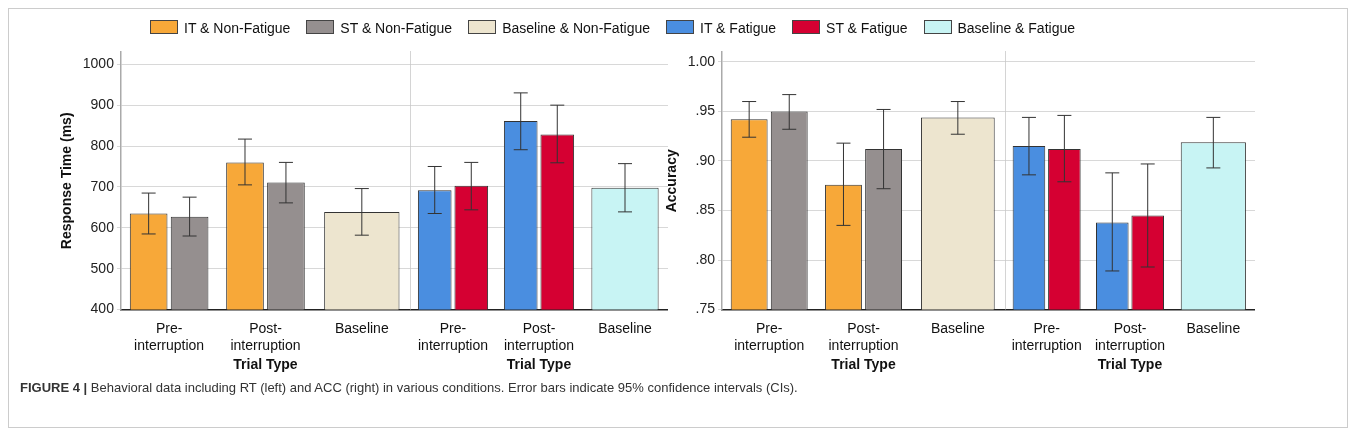  I want to click on y-tick-label: .75, so click(705, 308).